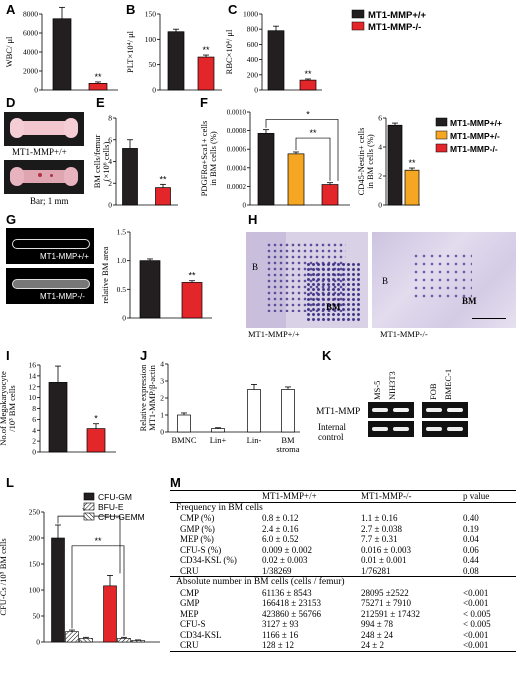  What do you see at coordinates (343, 507) in the screenshot?
I see `table-section-header: Frequency in BM cells` at bounding box center [343, 507].